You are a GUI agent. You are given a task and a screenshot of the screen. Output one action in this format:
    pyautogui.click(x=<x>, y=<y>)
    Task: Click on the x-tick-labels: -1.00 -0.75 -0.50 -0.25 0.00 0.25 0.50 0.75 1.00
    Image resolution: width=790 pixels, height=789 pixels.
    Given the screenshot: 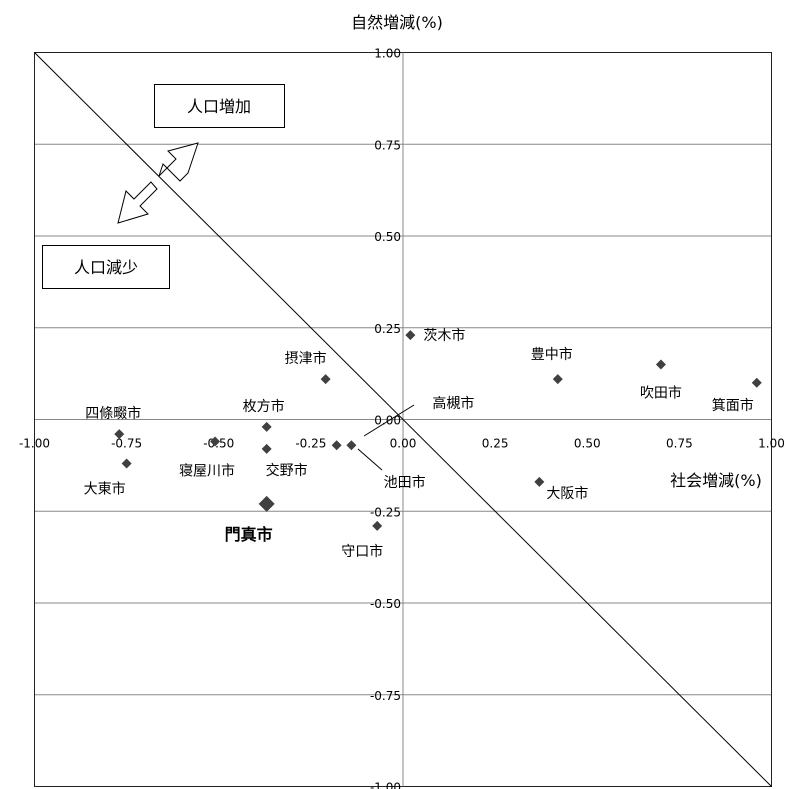 What is the action you would take?
    pyautogui.click(x=402, y=444)
    